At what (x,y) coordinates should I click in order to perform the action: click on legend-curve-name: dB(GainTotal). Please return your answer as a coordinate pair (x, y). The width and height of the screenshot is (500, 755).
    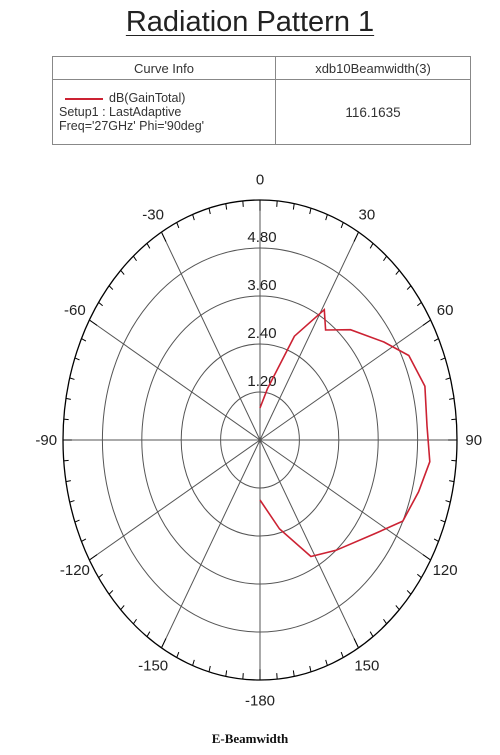
    Looking at the image, I should click on (147, 98).